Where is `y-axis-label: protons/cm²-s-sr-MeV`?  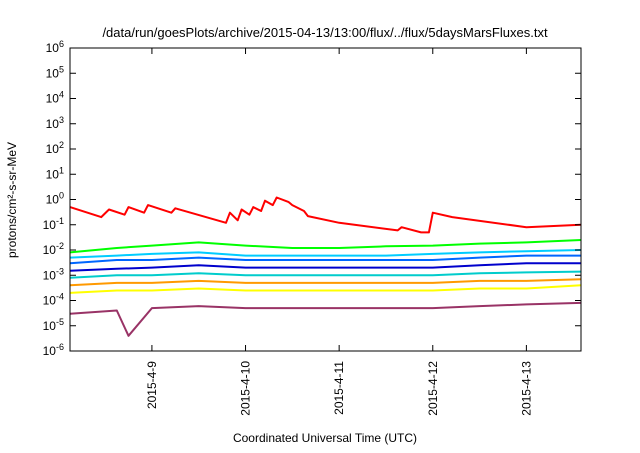 y-axis-label: protons/cm²-s-sr-MeV is located at coordinates (12, 200).